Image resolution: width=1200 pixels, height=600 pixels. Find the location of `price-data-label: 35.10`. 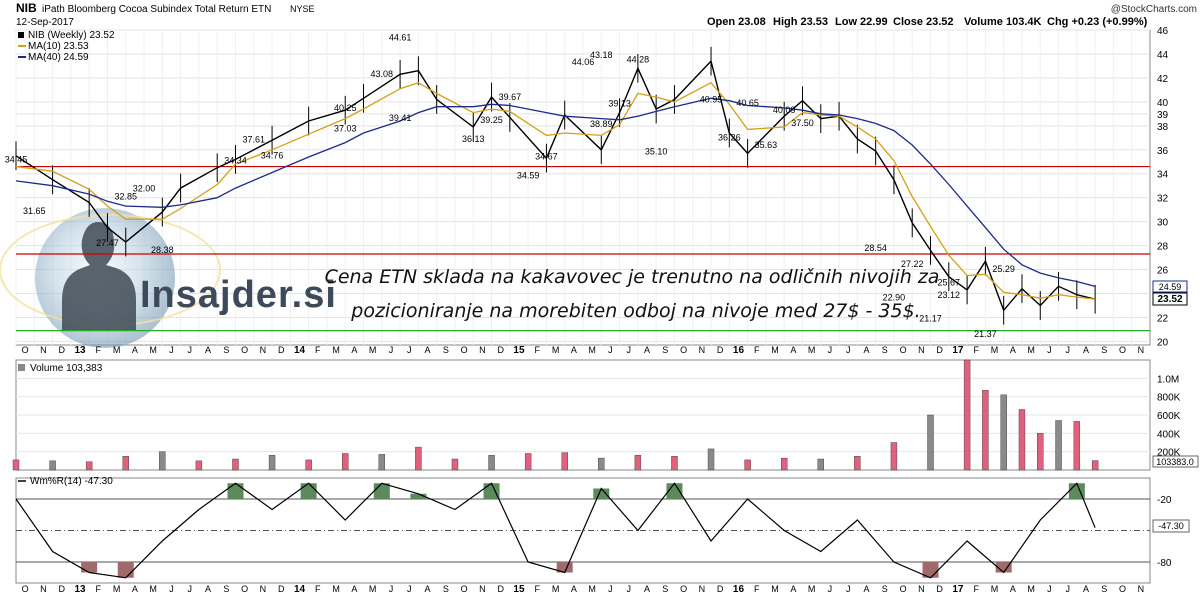

price-data-label: 35.10 is located at coordinates (656, 152).